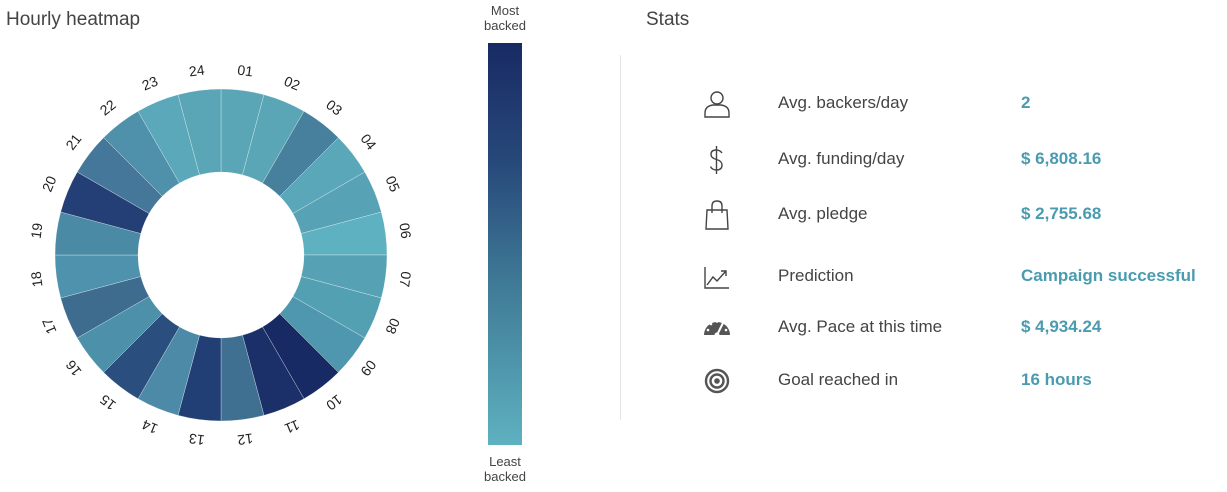 Image resolution: width=1227 pixels, height=492 pixels. Describe the element at coordinates (368, 142) in the screenshot. I see `hour-label-04: 04` at that location.